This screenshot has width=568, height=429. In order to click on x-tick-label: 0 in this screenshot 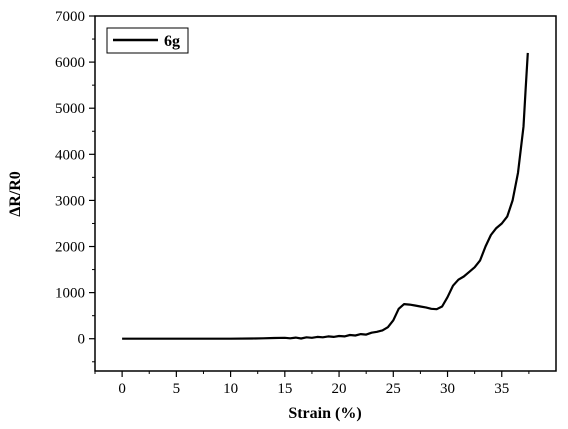, I will do `click(122, 389)`.